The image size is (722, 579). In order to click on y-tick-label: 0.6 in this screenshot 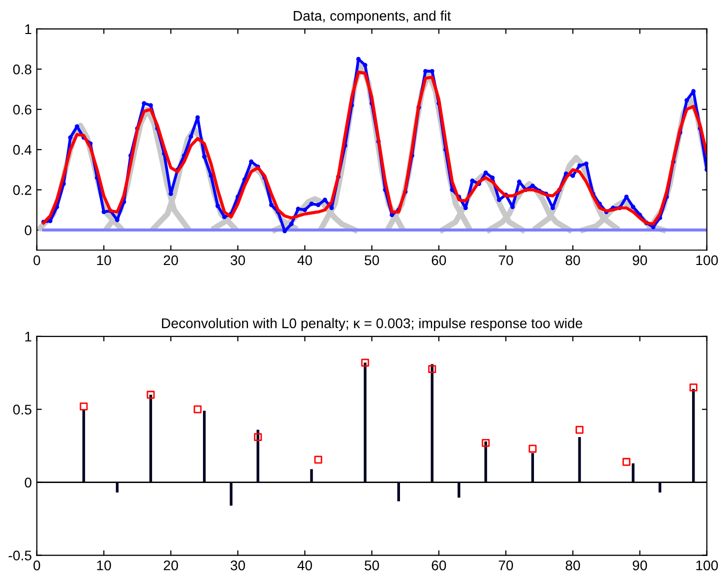, I will do `click(22, 109)`.